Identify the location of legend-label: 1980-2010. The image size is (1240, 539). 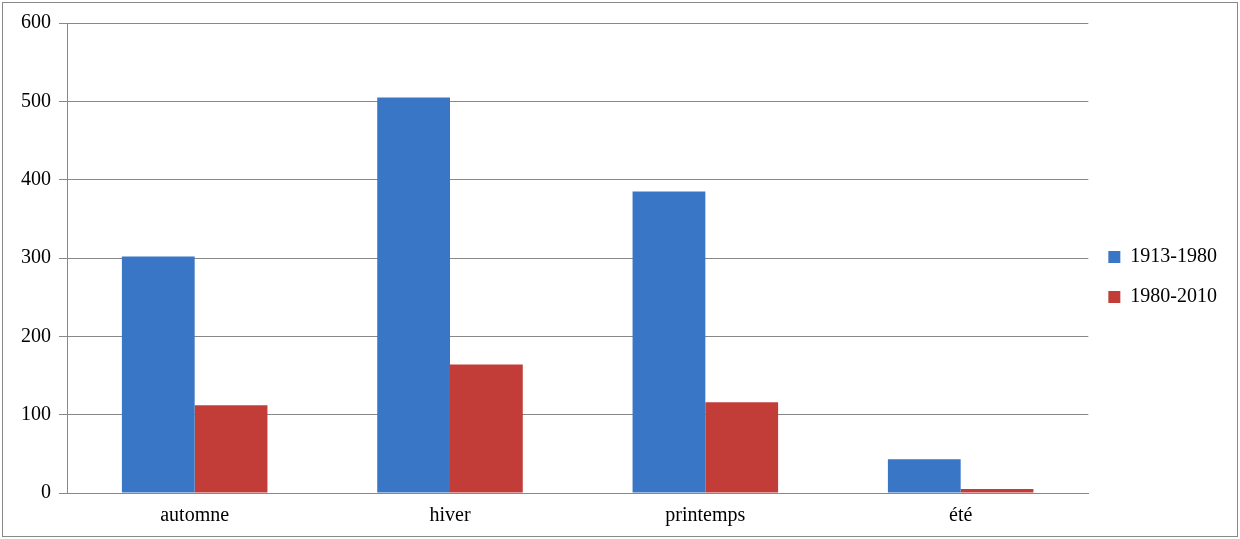
(1174, 295).